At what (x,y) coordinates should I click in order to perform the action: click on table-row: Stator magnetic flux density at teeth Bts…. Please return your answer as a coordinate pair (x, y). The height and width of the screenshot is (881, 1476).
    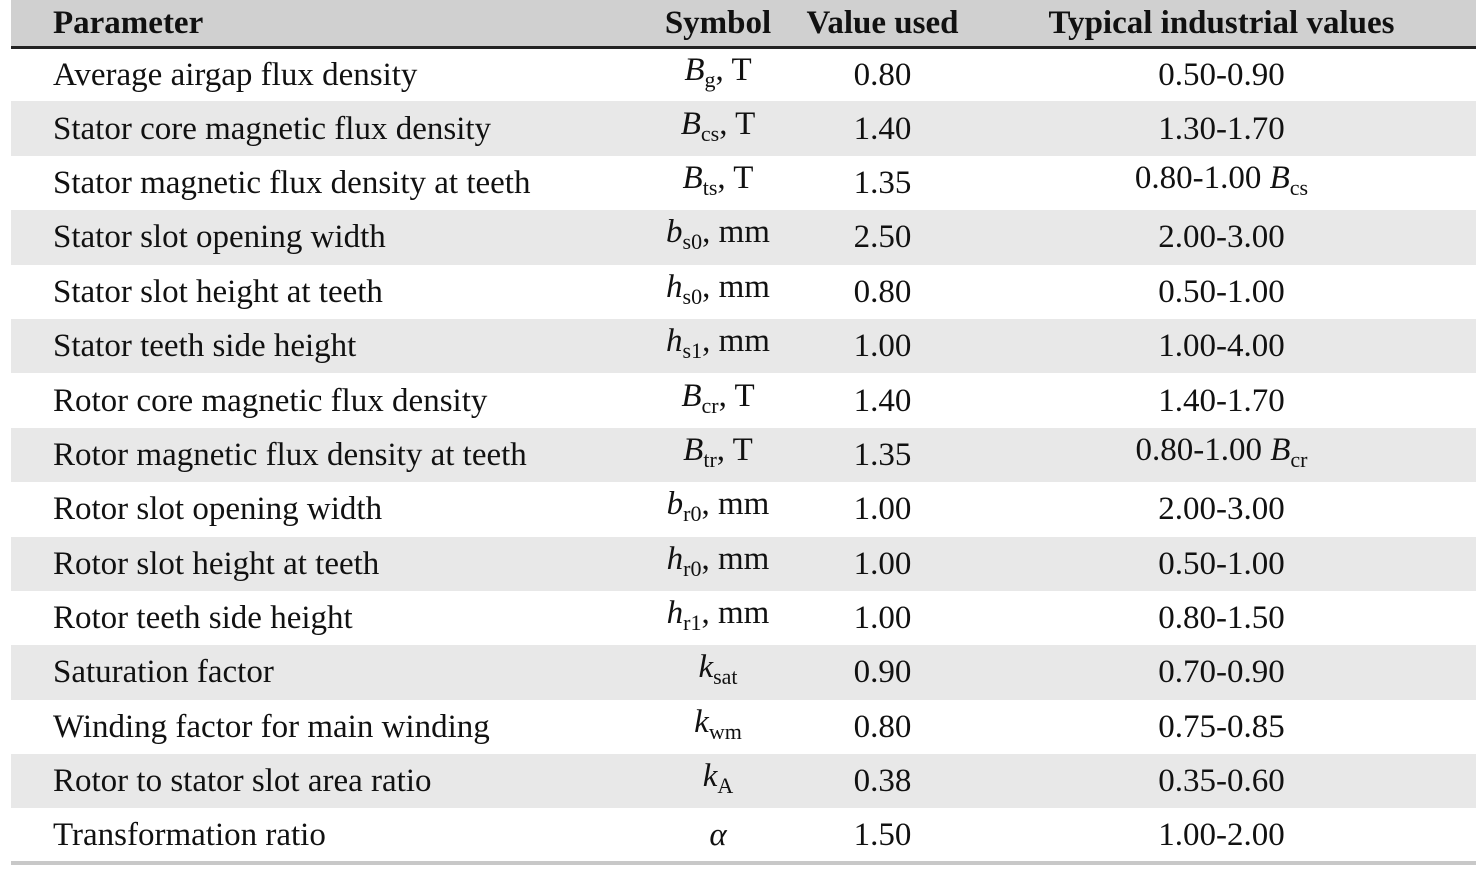
    Looking at the image, I should click on (743, 183).